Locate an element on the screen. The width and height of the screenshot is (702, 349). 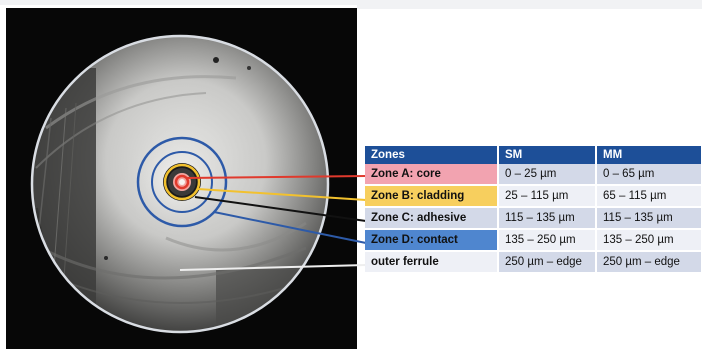
zone-c-mm: 115 – 135 µm is located at coordinates (648, 218).